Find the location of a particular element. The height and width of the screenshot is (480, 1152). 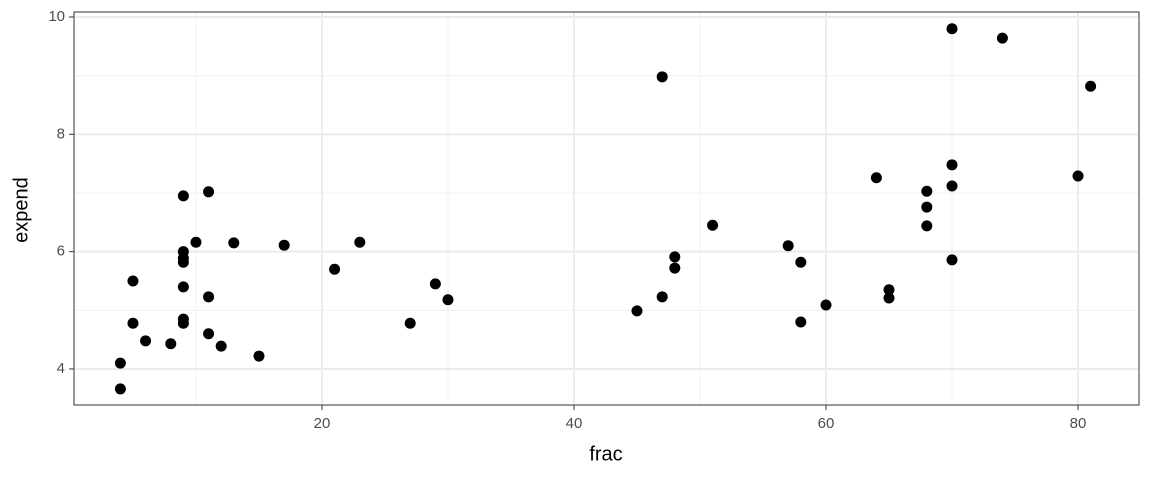

x-axis-title: frac is located at coordinates (605, 454).